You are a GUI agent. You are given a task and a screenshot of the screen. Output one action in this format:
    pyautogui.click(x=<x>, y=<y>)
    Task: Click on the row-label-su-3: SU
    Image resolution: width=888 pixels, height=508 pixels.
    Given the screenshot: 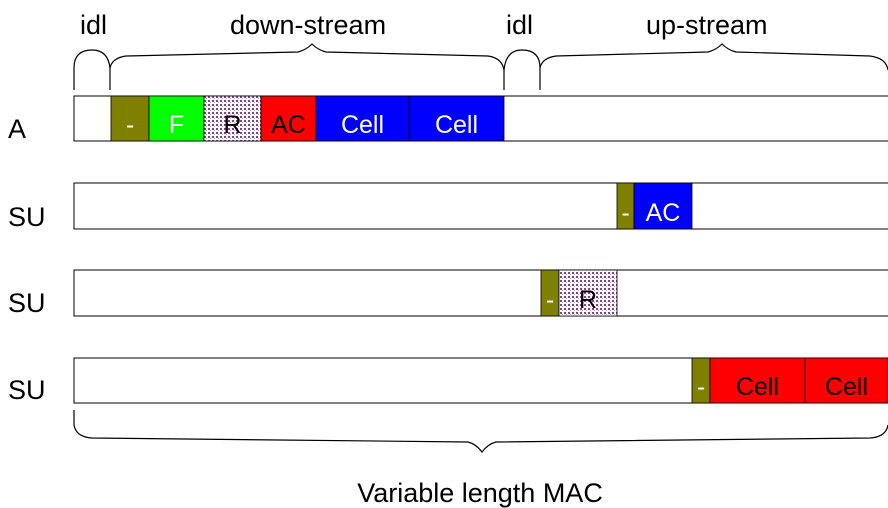 What is the action you would take?
    pyautogui.click(x=27, y=390)
    